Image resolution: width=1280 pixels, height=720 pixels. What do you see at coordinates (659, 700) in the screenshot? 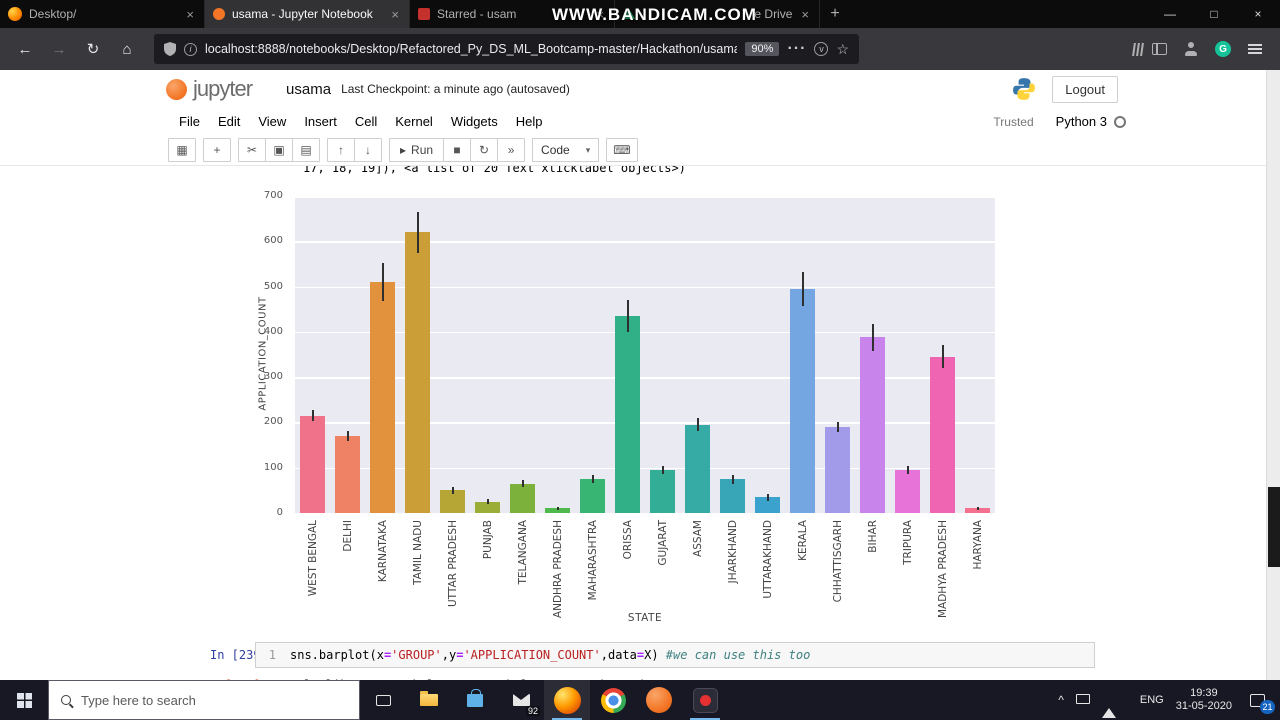
I see `jupyter-taskbar-button` at bounding box center [659, 700].